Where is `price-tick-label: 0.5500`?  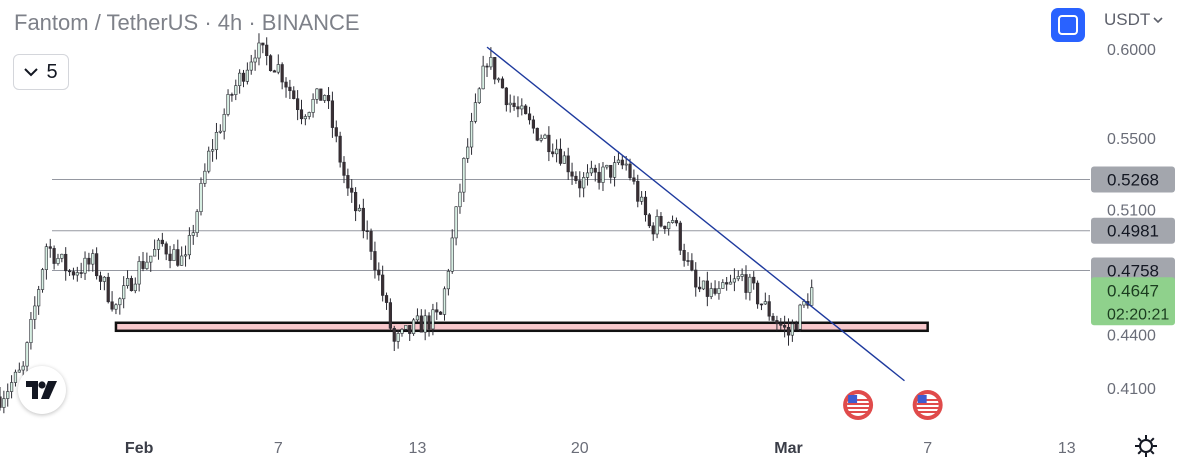 price-tick-label: 0.5500 is located at coordinates (1131, 139).